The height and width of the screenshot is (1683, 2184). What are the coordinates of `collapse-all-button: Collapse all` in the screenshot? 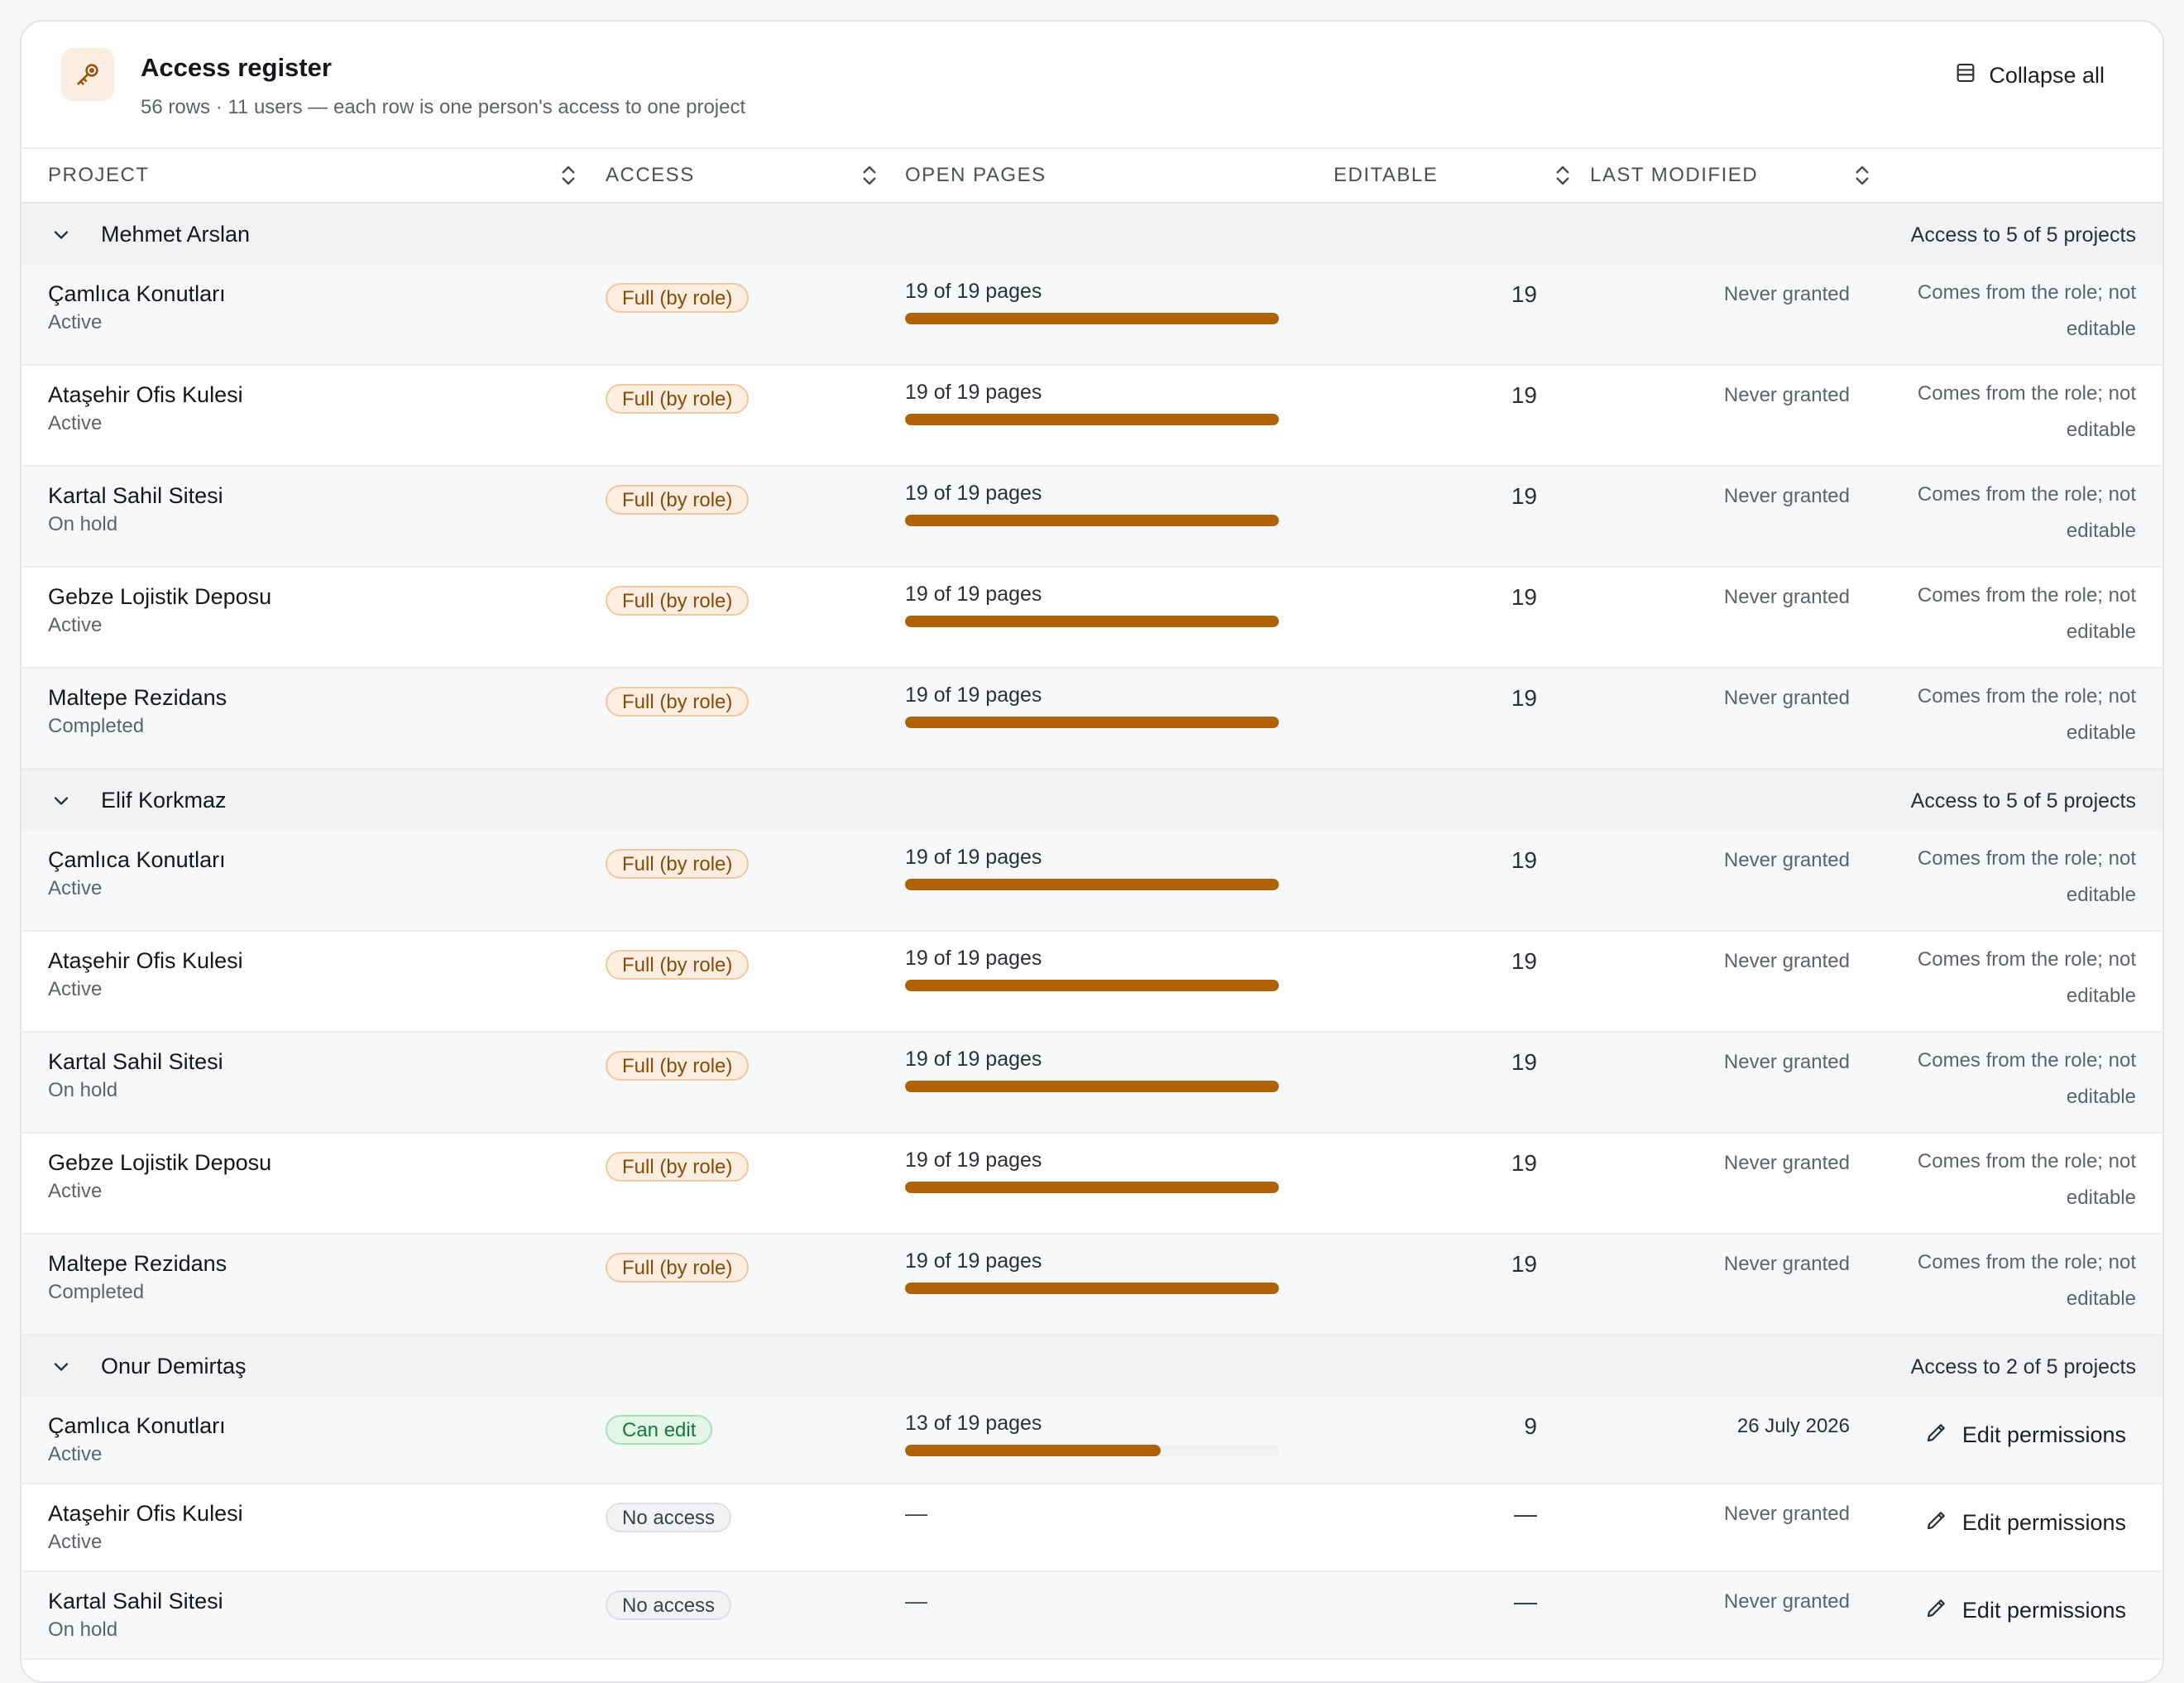 It's located at (2029, 75).